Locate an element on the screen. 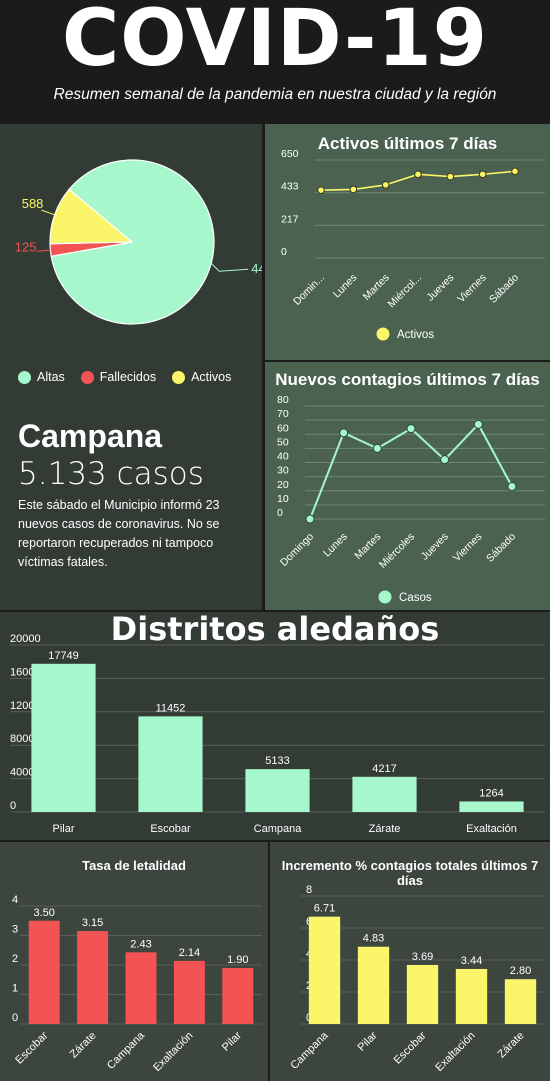 This screenshot has width=550, height=1081. letalidad-title: Tasa de letalidad is located at coordinates (134, 865).